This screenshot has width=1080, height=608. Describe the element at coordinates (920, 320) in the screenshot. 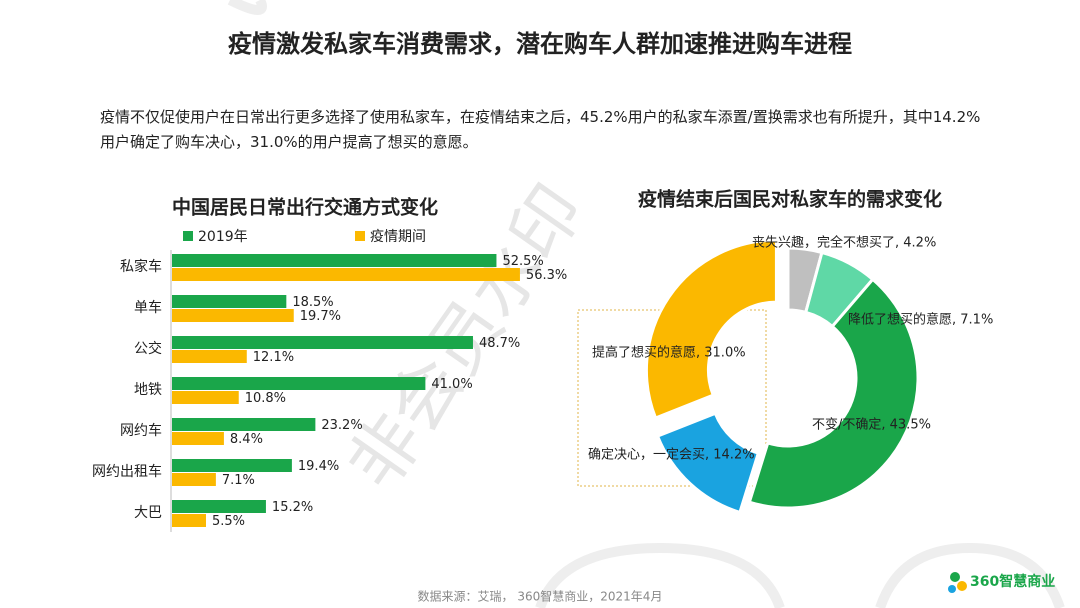

I see `segment-label: 降低了想买的意愿, 7.1%` at that location.